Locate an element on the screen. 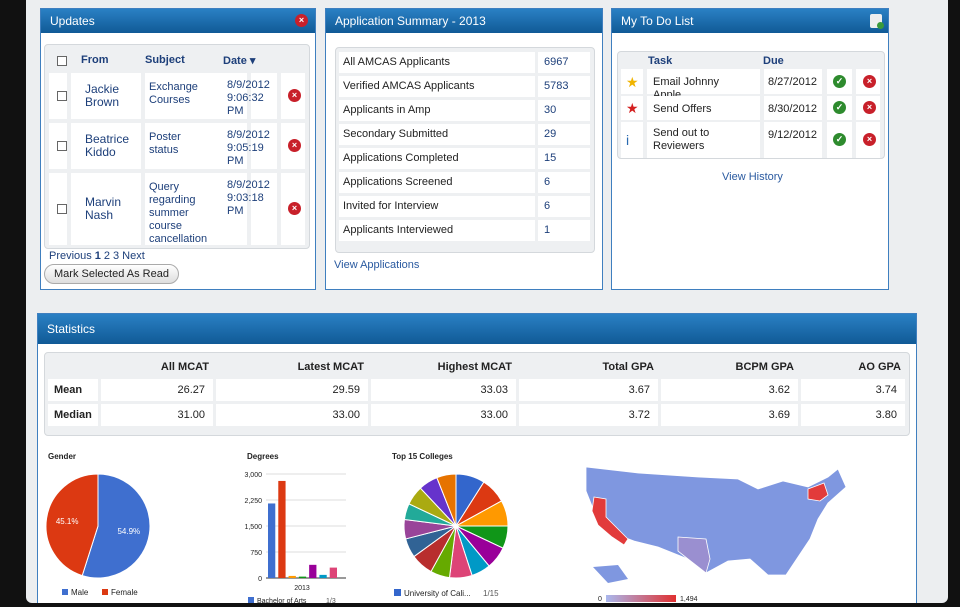  y-tick-label: 3,000 is located at coordinates (253, 475).